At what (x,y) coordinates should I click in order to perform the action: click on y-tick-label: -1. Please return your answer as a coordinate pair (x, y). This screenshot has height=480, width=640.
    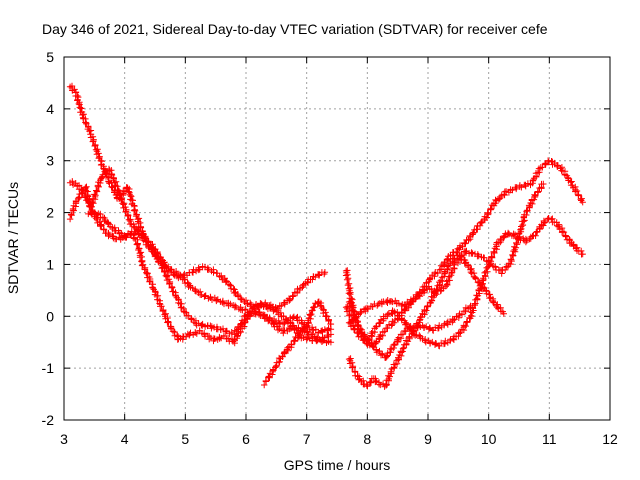
    Looking at the image, I should click on (48, 368).